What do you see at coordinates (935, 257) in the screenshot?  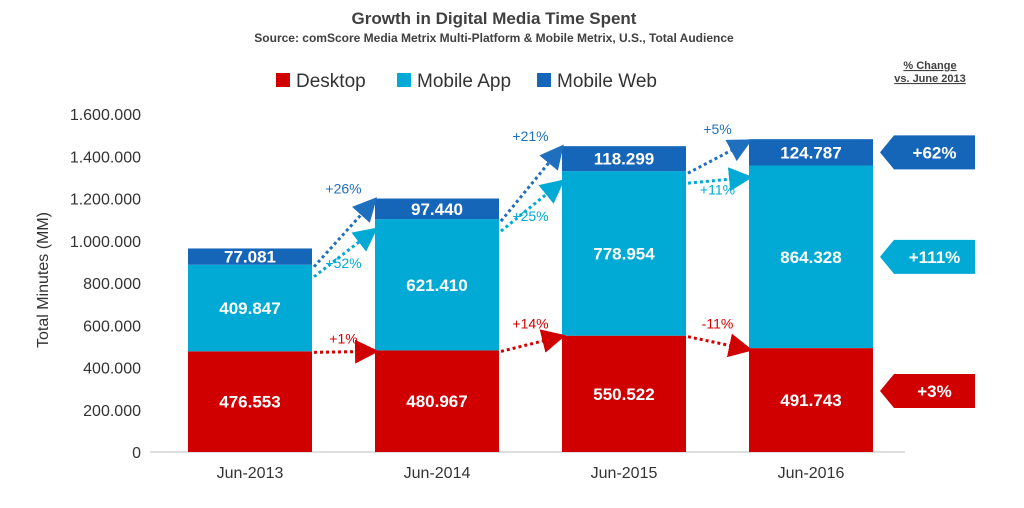 I see `callout-label: +111%` at bounding box center [935, 257].